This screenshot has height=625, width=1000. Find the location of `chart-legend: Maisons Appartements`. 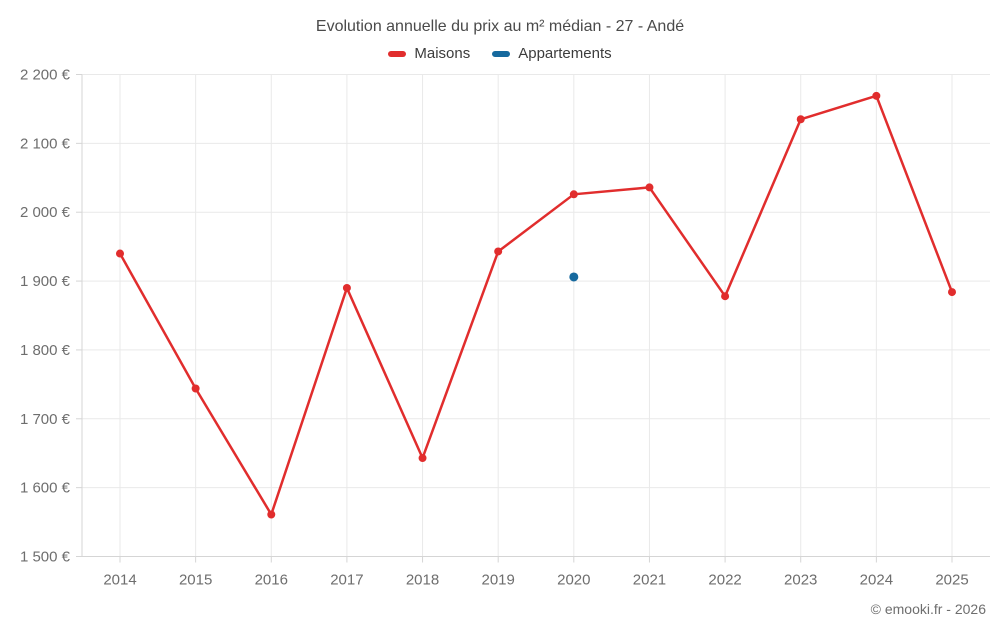

chart-legend: Maisons Appartements is located at coordinates (500, 53).